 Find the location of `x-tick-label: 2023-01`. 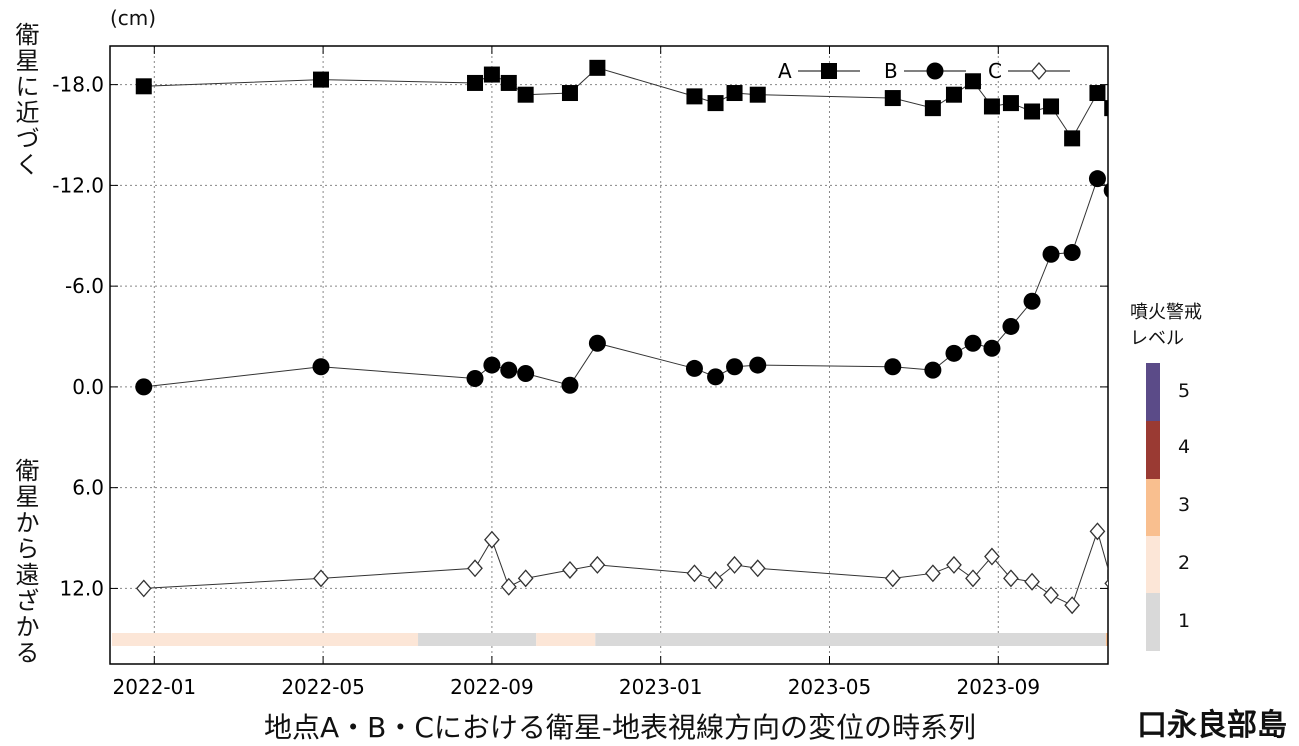

x-tick-label: 2023-01 is located at coordinates (661, 687).